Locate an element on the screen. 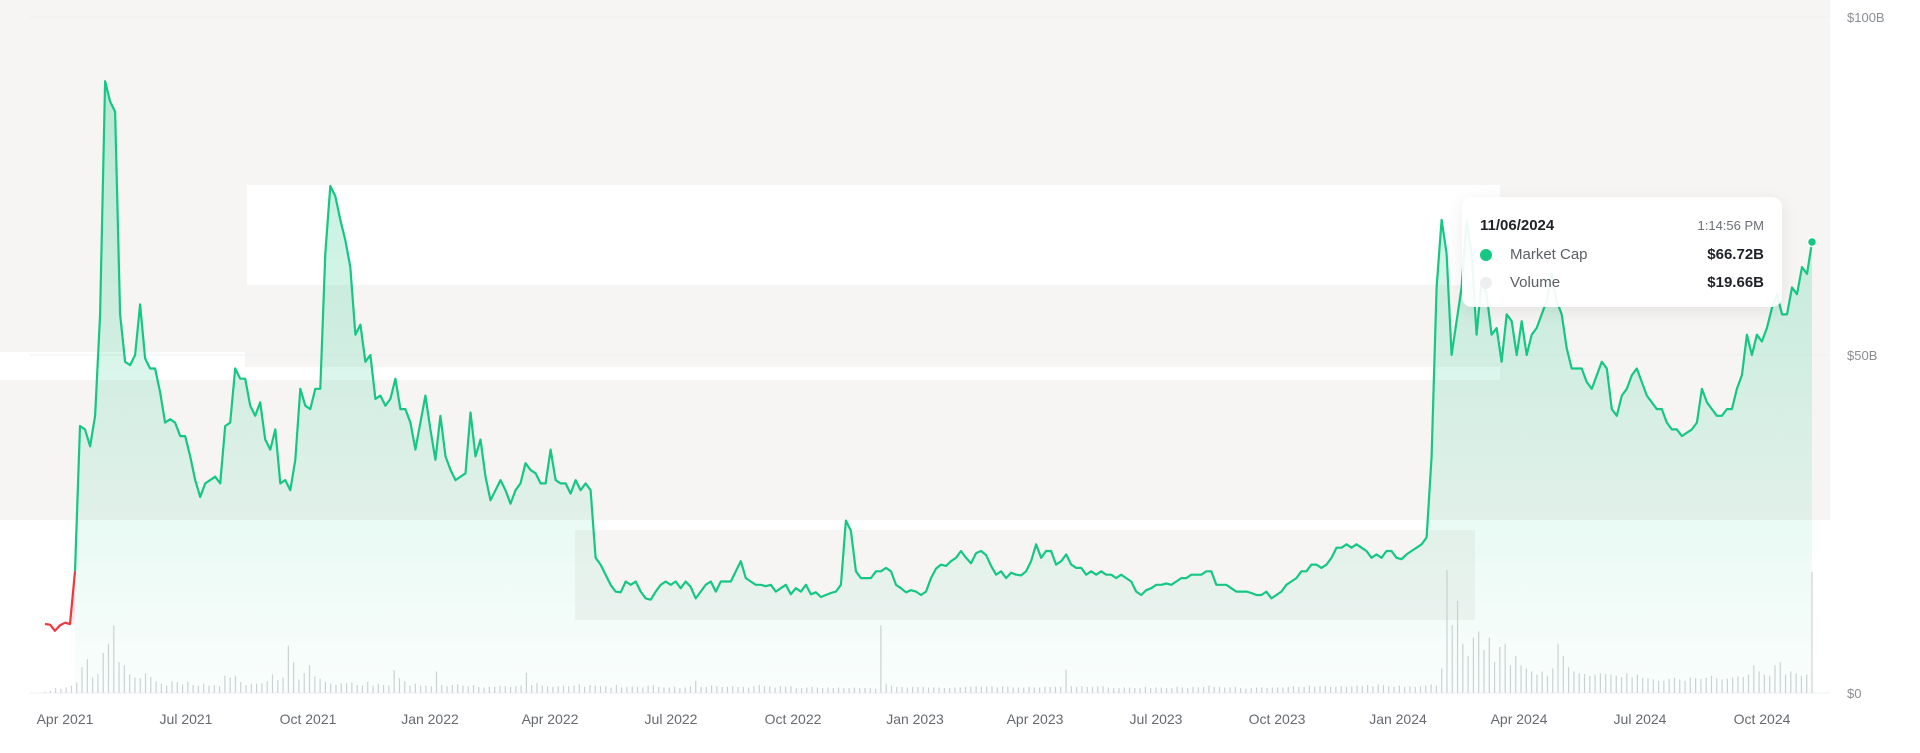  y-axis: $100B $50B $0 is located at coordinates (1866, 355).